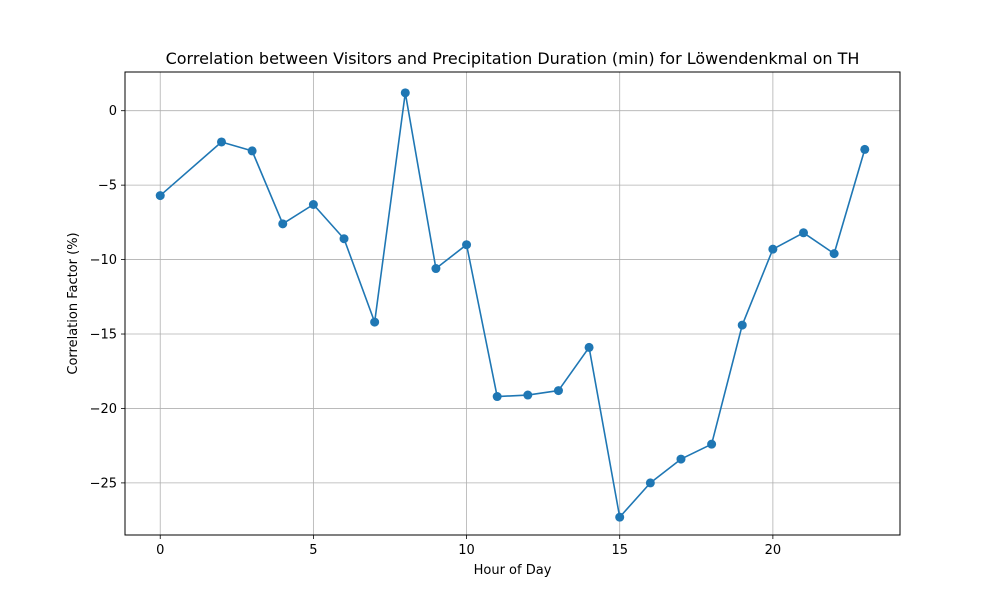 The height and width of the screenshot is (600, 1000). I want to click on y-axis-label: Correlation Factor (%), so click(73, 303).